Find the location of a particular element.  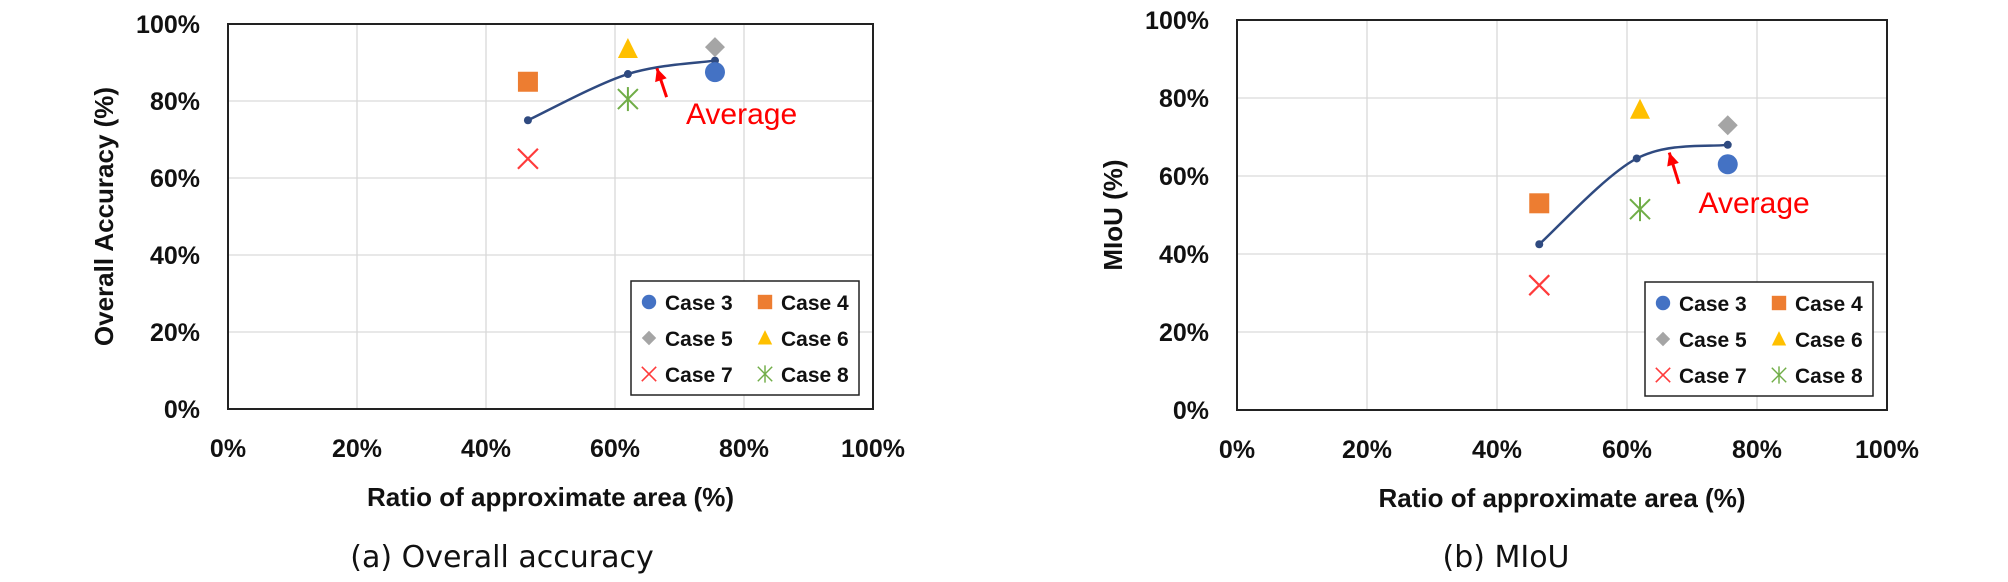

y-axis-title: MIoU (%) is located at coordinates (1113, 214).